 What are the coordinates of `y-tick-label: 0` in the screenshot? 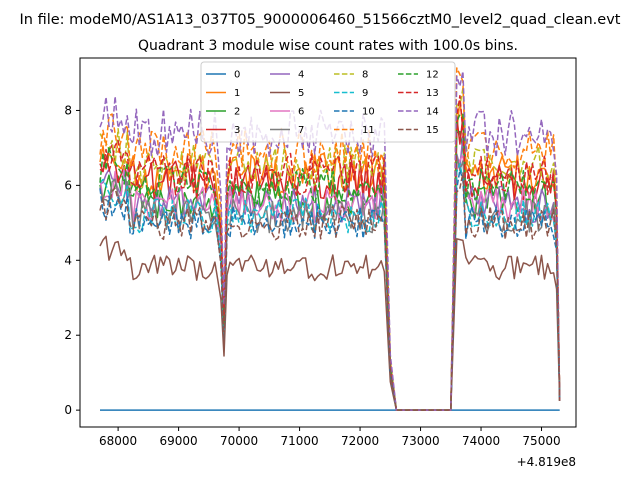 It's located at (68, 410).